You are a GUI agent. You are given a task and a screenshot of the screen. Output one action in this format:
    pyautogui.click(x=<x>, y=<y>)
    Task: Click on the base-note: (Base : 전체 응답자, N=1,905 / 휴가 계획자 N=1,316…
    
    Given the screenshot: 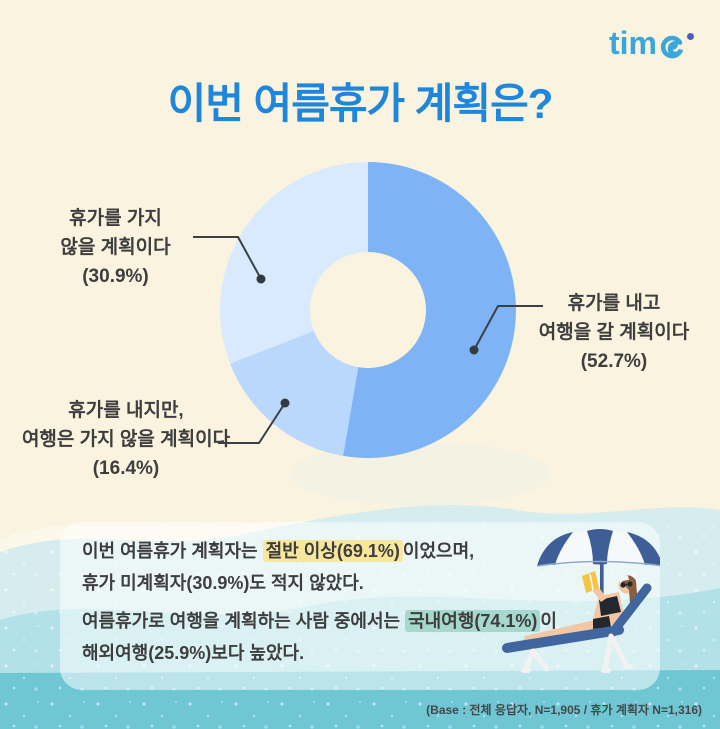 What is the action you would take?
    pyautogui.click(x=564, y=710)
    